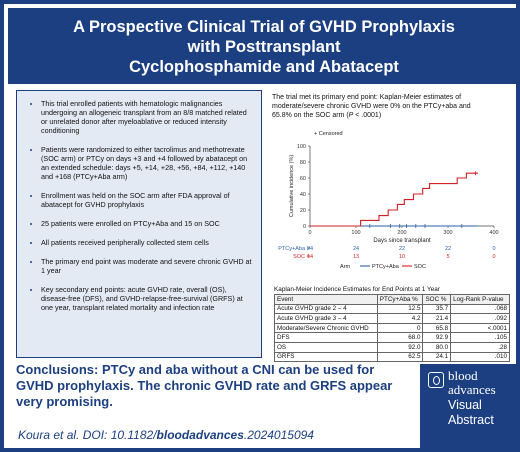 This screenshot has width=520, height=452. Describe the element at coordinates (303, 179) in the screenshot. I see `y-tick-label: 60` at that location.